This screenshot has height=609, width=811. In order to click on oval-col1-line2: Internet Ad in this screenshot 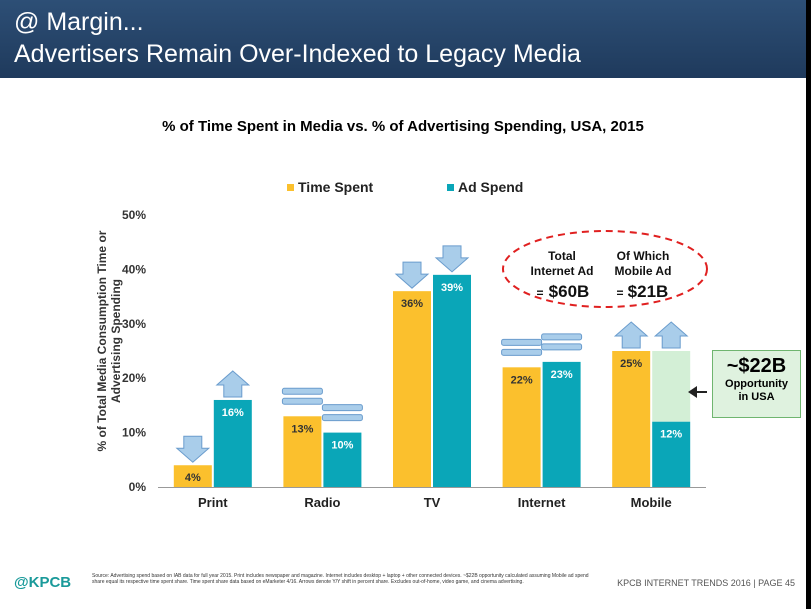, I will do `click(562, 271)`.